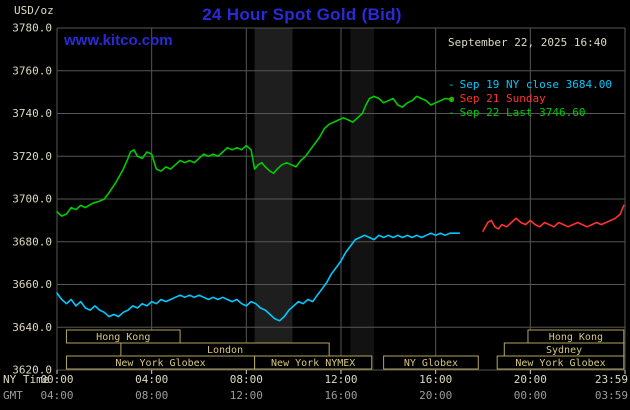  I want to click on x-axis-label-ny: 16:00, so click(435, 379).